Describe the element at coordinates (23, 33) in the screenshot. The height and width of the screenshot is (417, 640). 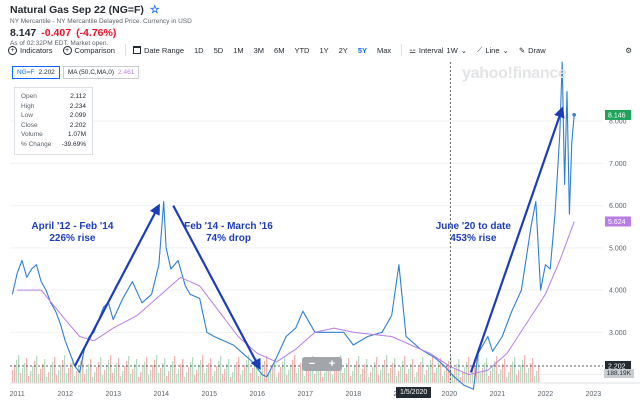
I see `current-price: 8.147` at that location.